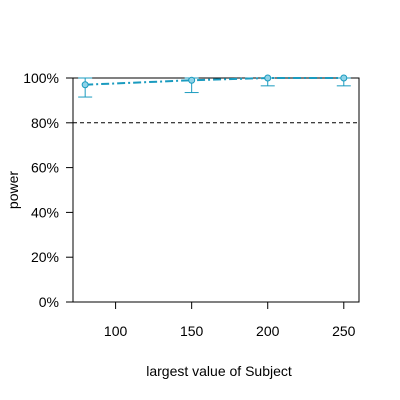 The height and width of the screenshot is (400, 400). Describe the element at coordinates (45, 123) in the screenshot. I see `y-tick-label: 80%` at that location.